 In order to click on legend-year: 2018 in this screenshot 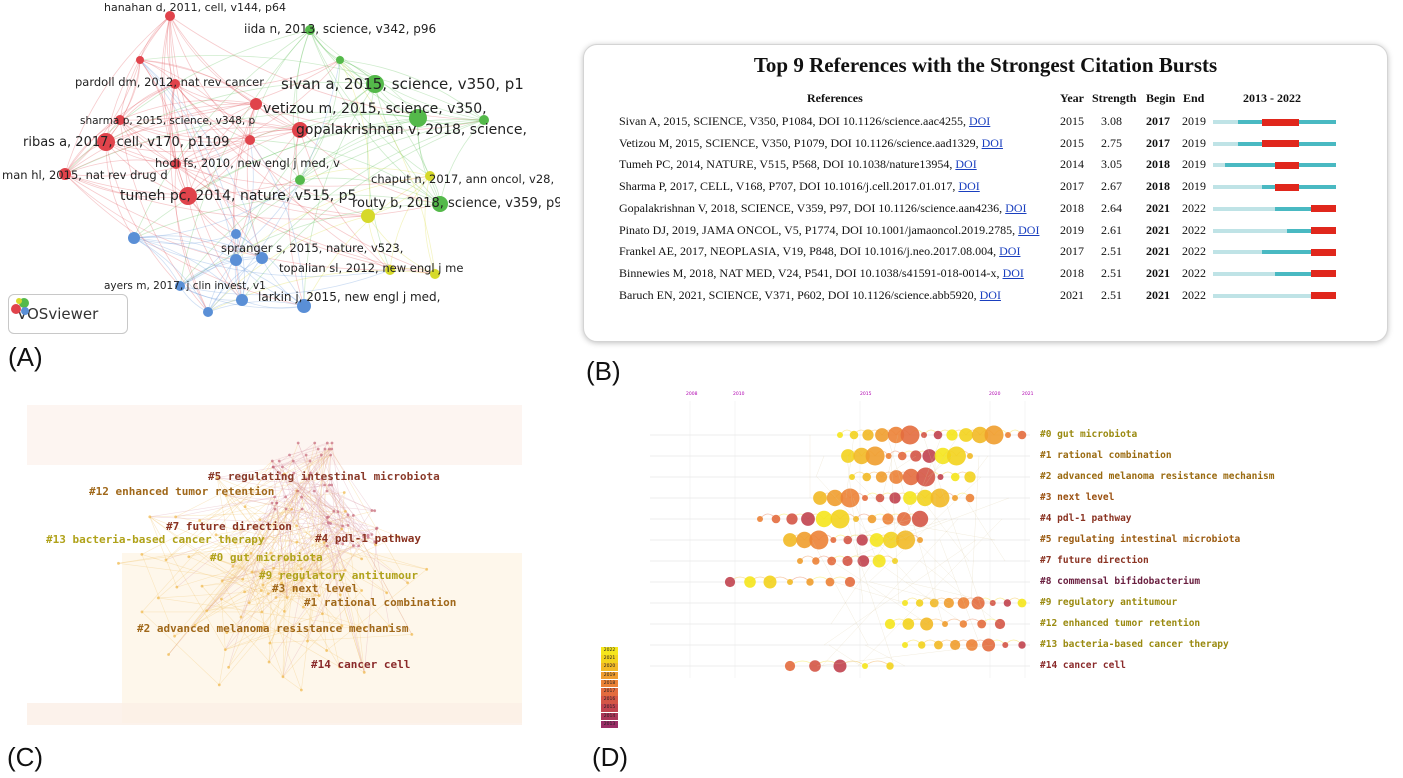, I will do `click(609, 683)`.